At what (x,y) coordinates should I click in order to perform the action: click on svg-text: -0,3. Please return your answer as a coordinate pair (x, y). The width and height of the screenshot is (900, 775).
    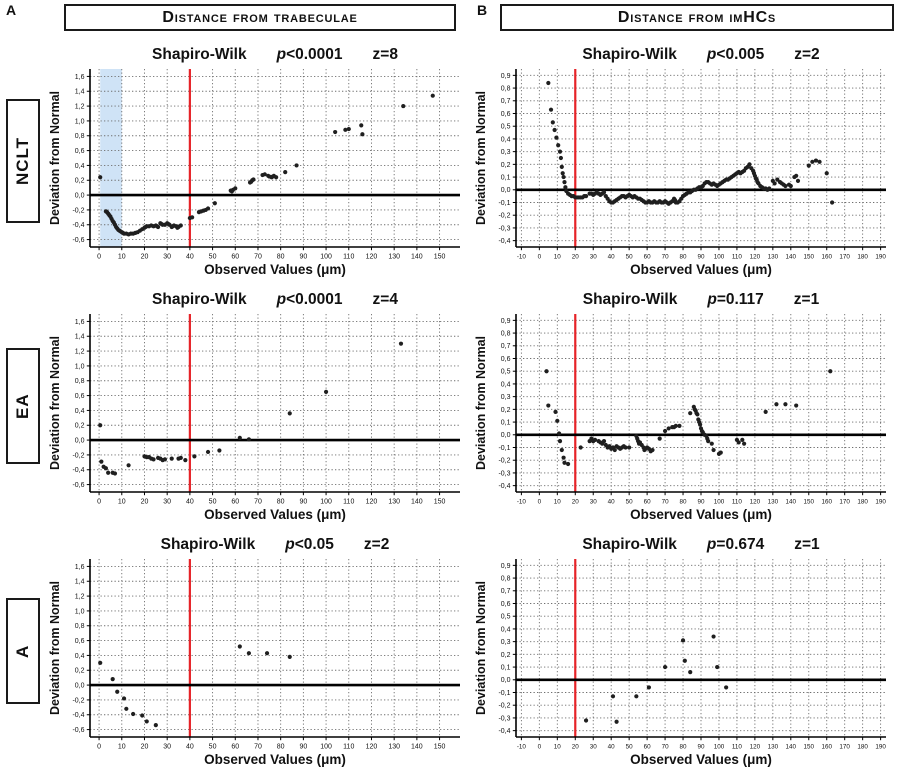
    Looking at the image, I should click on (504, 228).